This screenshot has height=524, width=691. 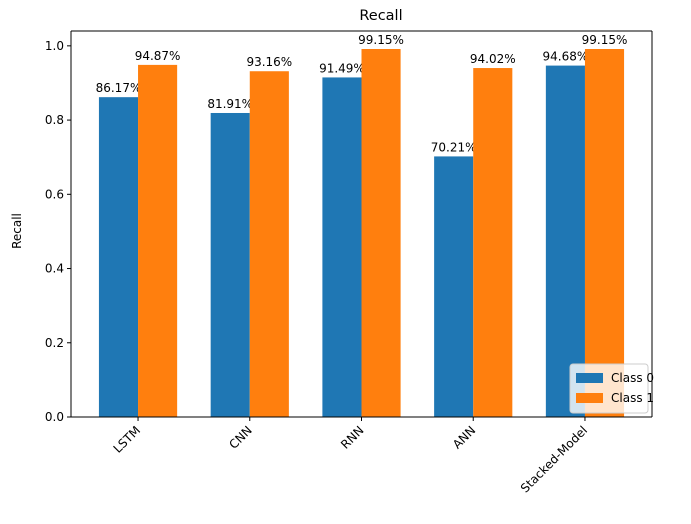 What do you see at coordinates (54, 194) in the screenshot?
I see `y-tick-label: 0.6` at bounding box center [54, 194].